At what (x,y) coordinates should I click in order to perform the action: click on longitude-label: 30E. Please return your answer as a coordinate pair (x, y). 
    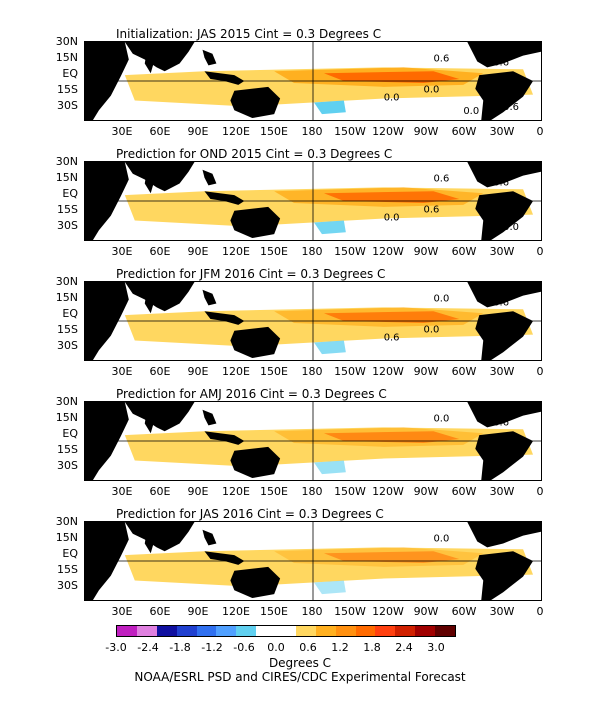
    Looking at the image, I should click on (122, 611).